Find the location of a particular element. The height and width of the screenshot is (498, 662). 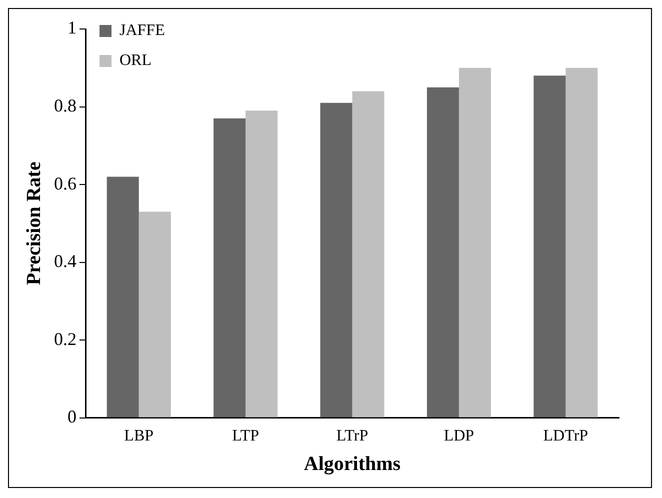

legend-label: ORL is located at coordinates (136, 61).